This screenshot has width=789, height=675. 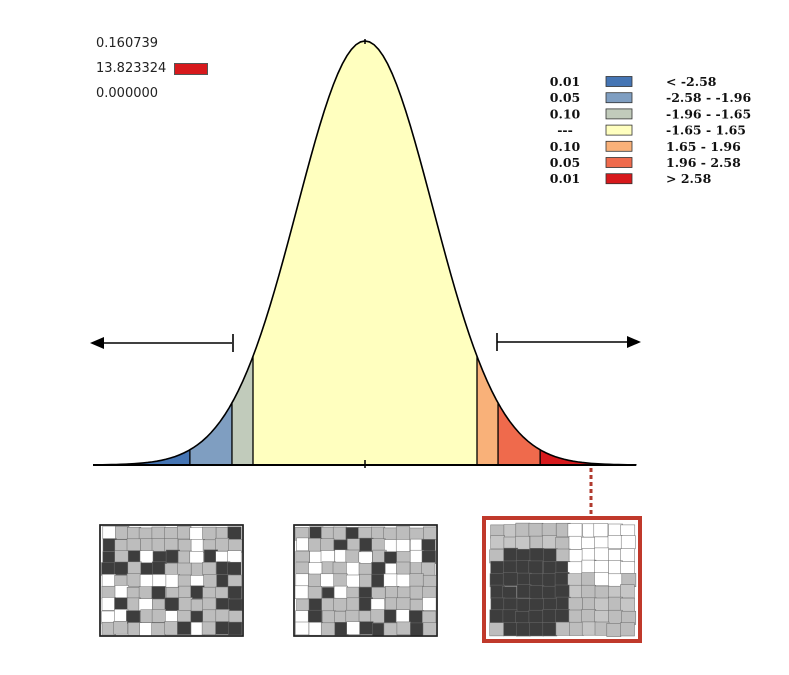 What do you see at coordinates (191, 68) in the screenshot?
I see `readout-color-swatch` at bounding box center [191, 68].